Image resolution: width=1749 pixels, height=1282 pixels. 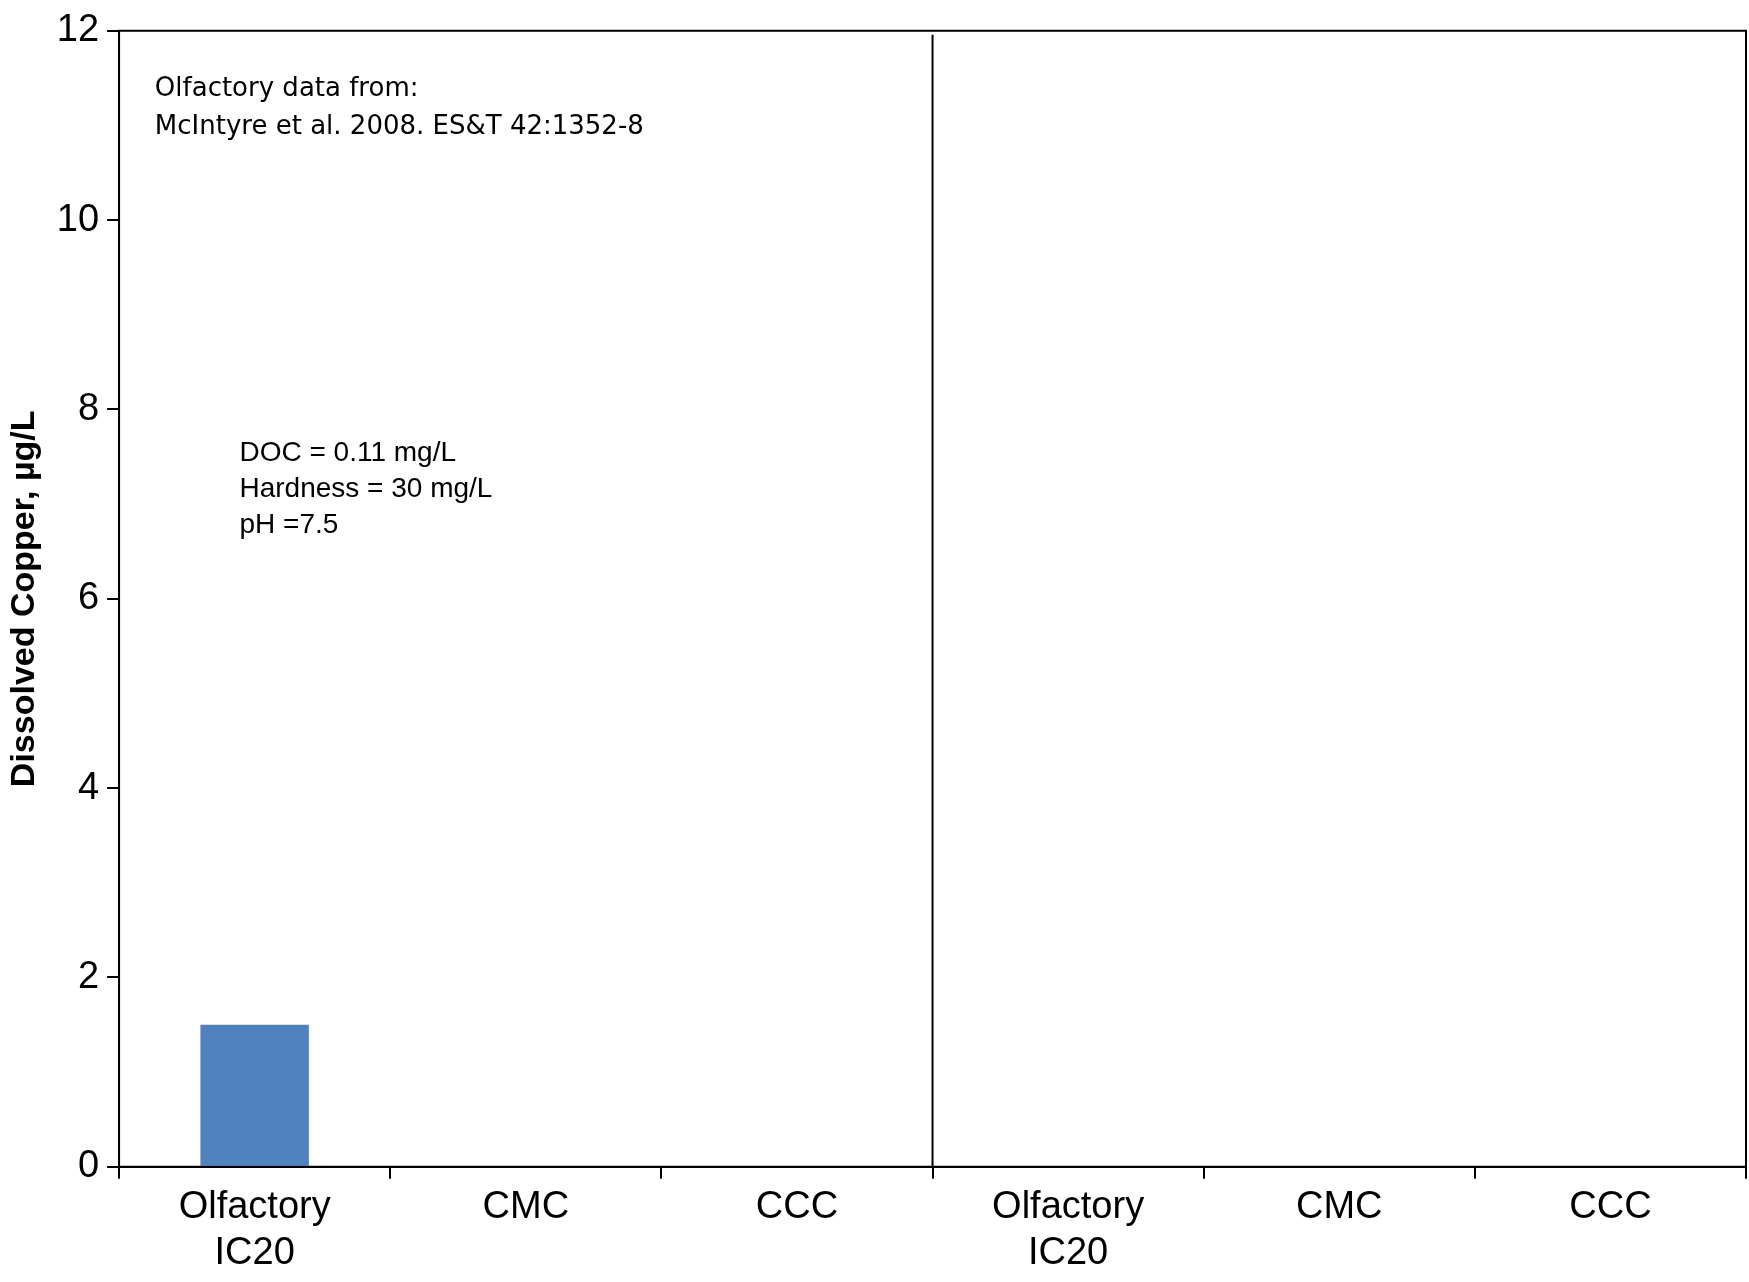 I want to click on y-tick-label: 4, so click(x=88, y=785).